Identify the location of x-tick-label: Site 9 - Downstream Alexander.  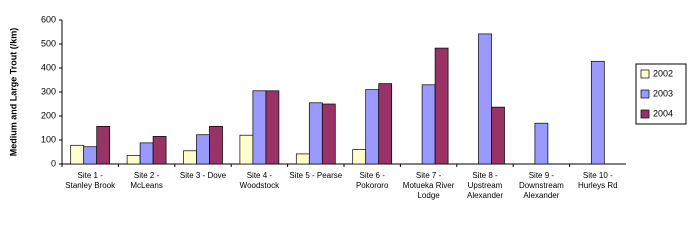
(541, 185).